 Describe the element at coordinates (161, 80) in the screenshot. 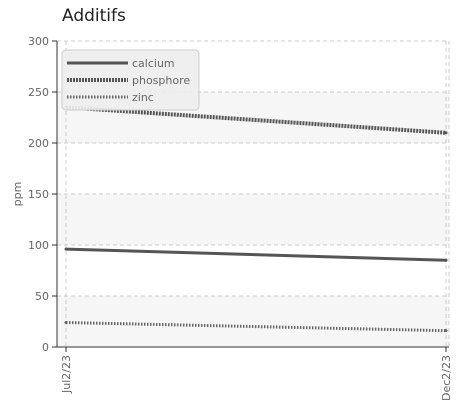

I see `legend-label-phosphore: phosphore` at that location.